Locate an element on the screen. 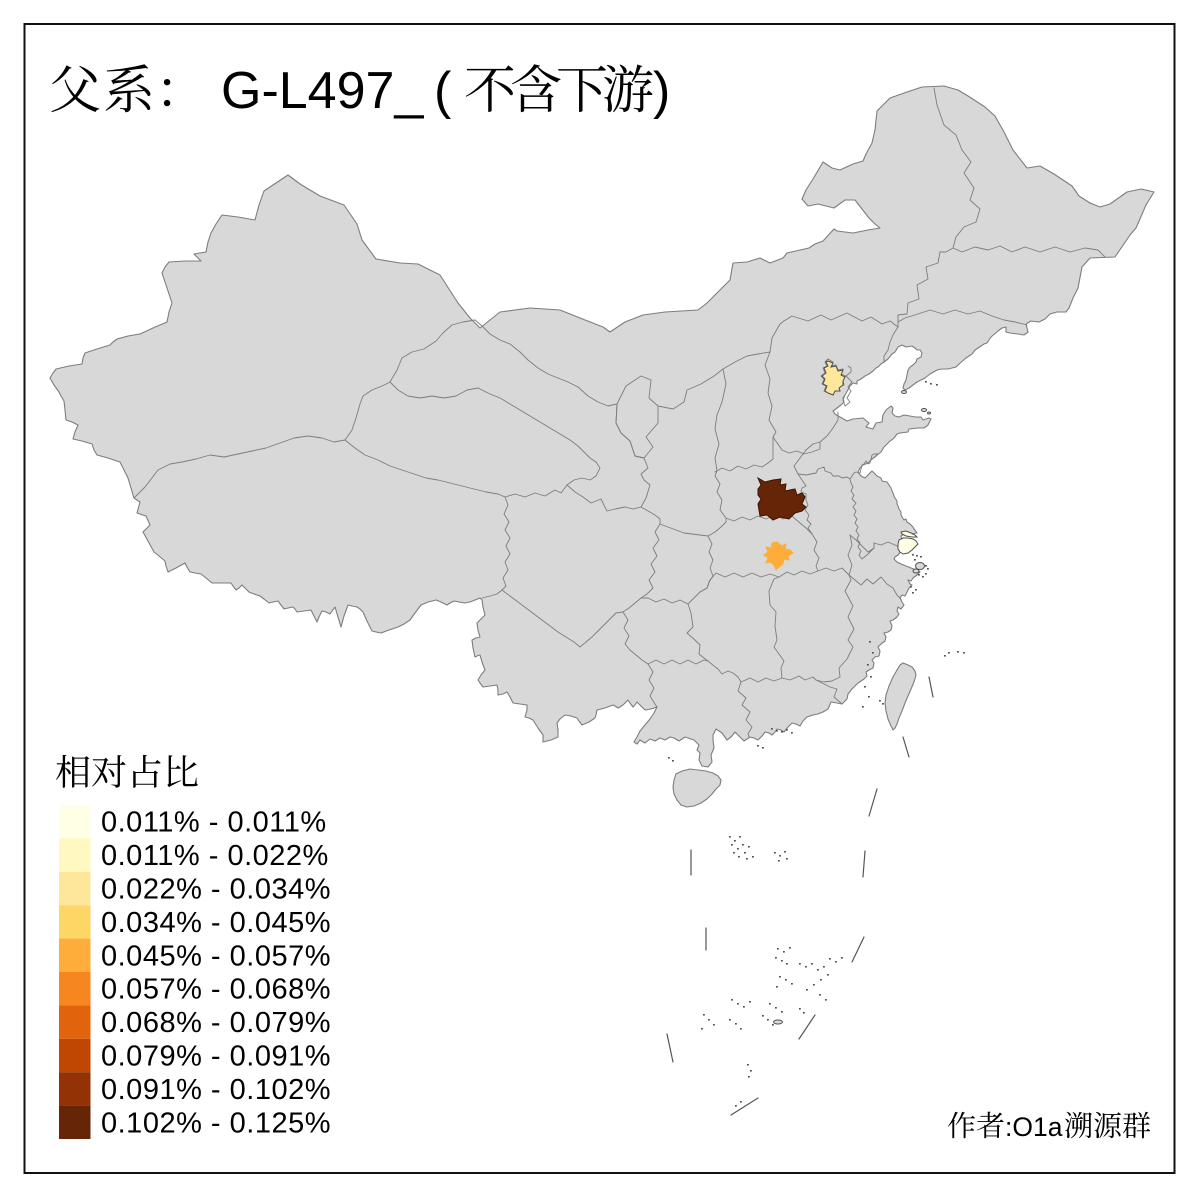  svg-text: 0.045% - 0.057% is located at coordinates (216, 956).